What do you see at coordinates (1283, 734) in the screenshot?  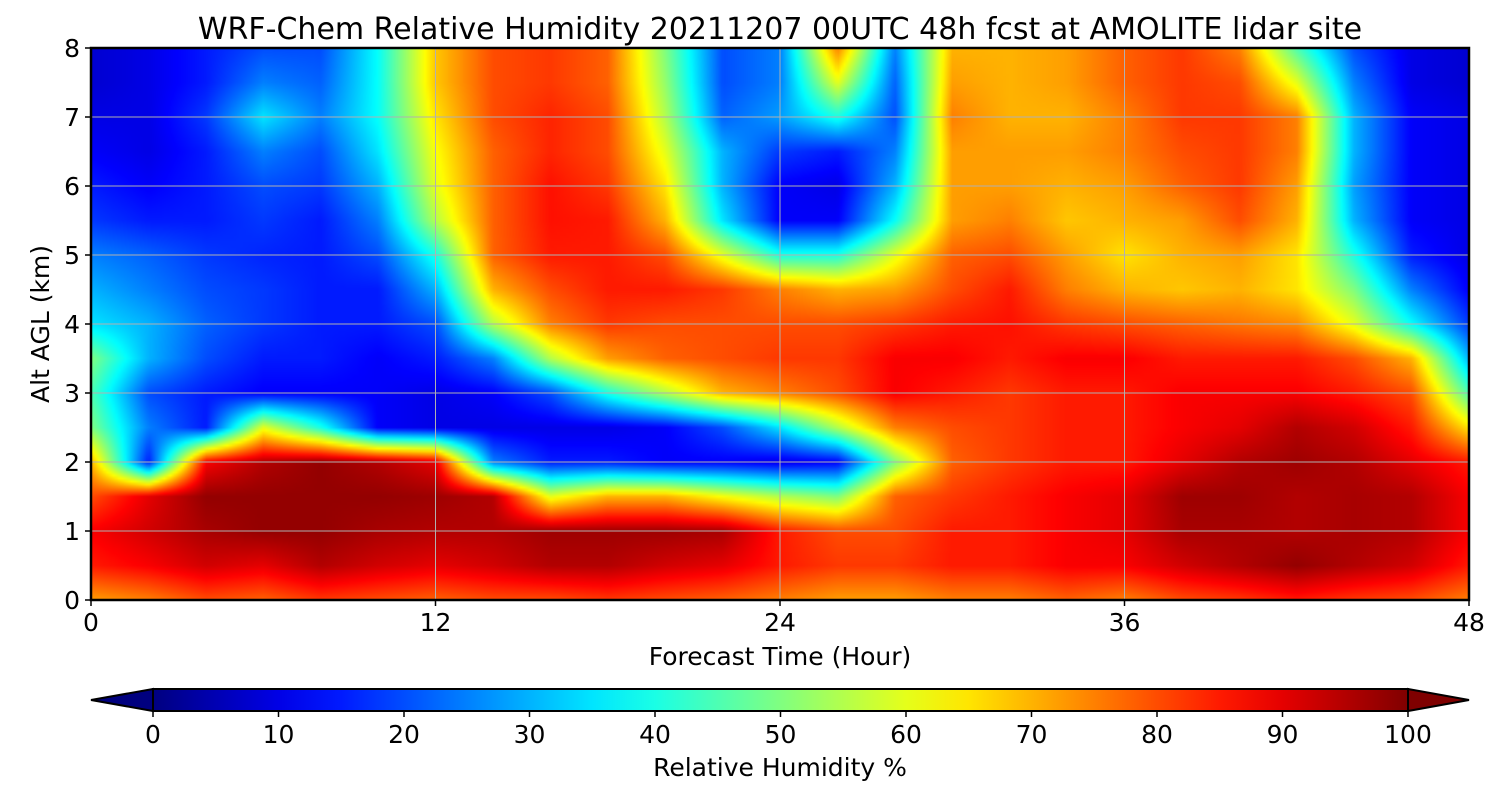 I see `colorbar-tick-label: 90` at bounding box center [1283, 734].